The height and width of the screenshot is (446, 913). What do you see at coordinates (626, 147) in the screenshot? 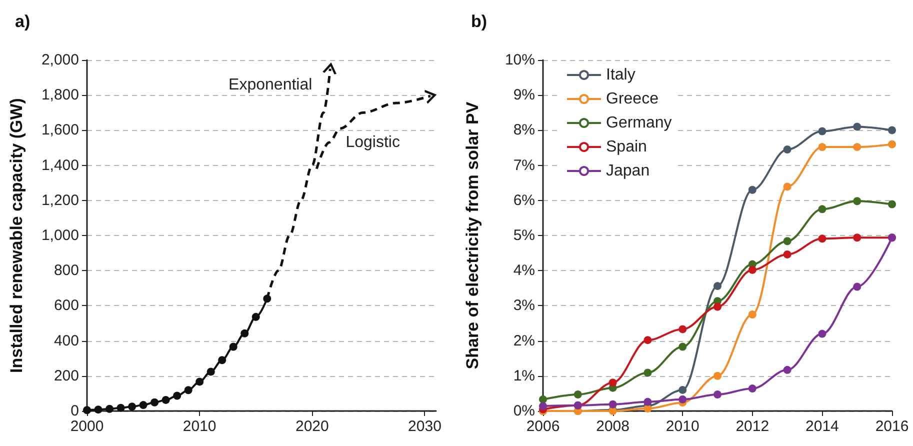
I see `legend-label: Spain` at bounding box center [626, 147].